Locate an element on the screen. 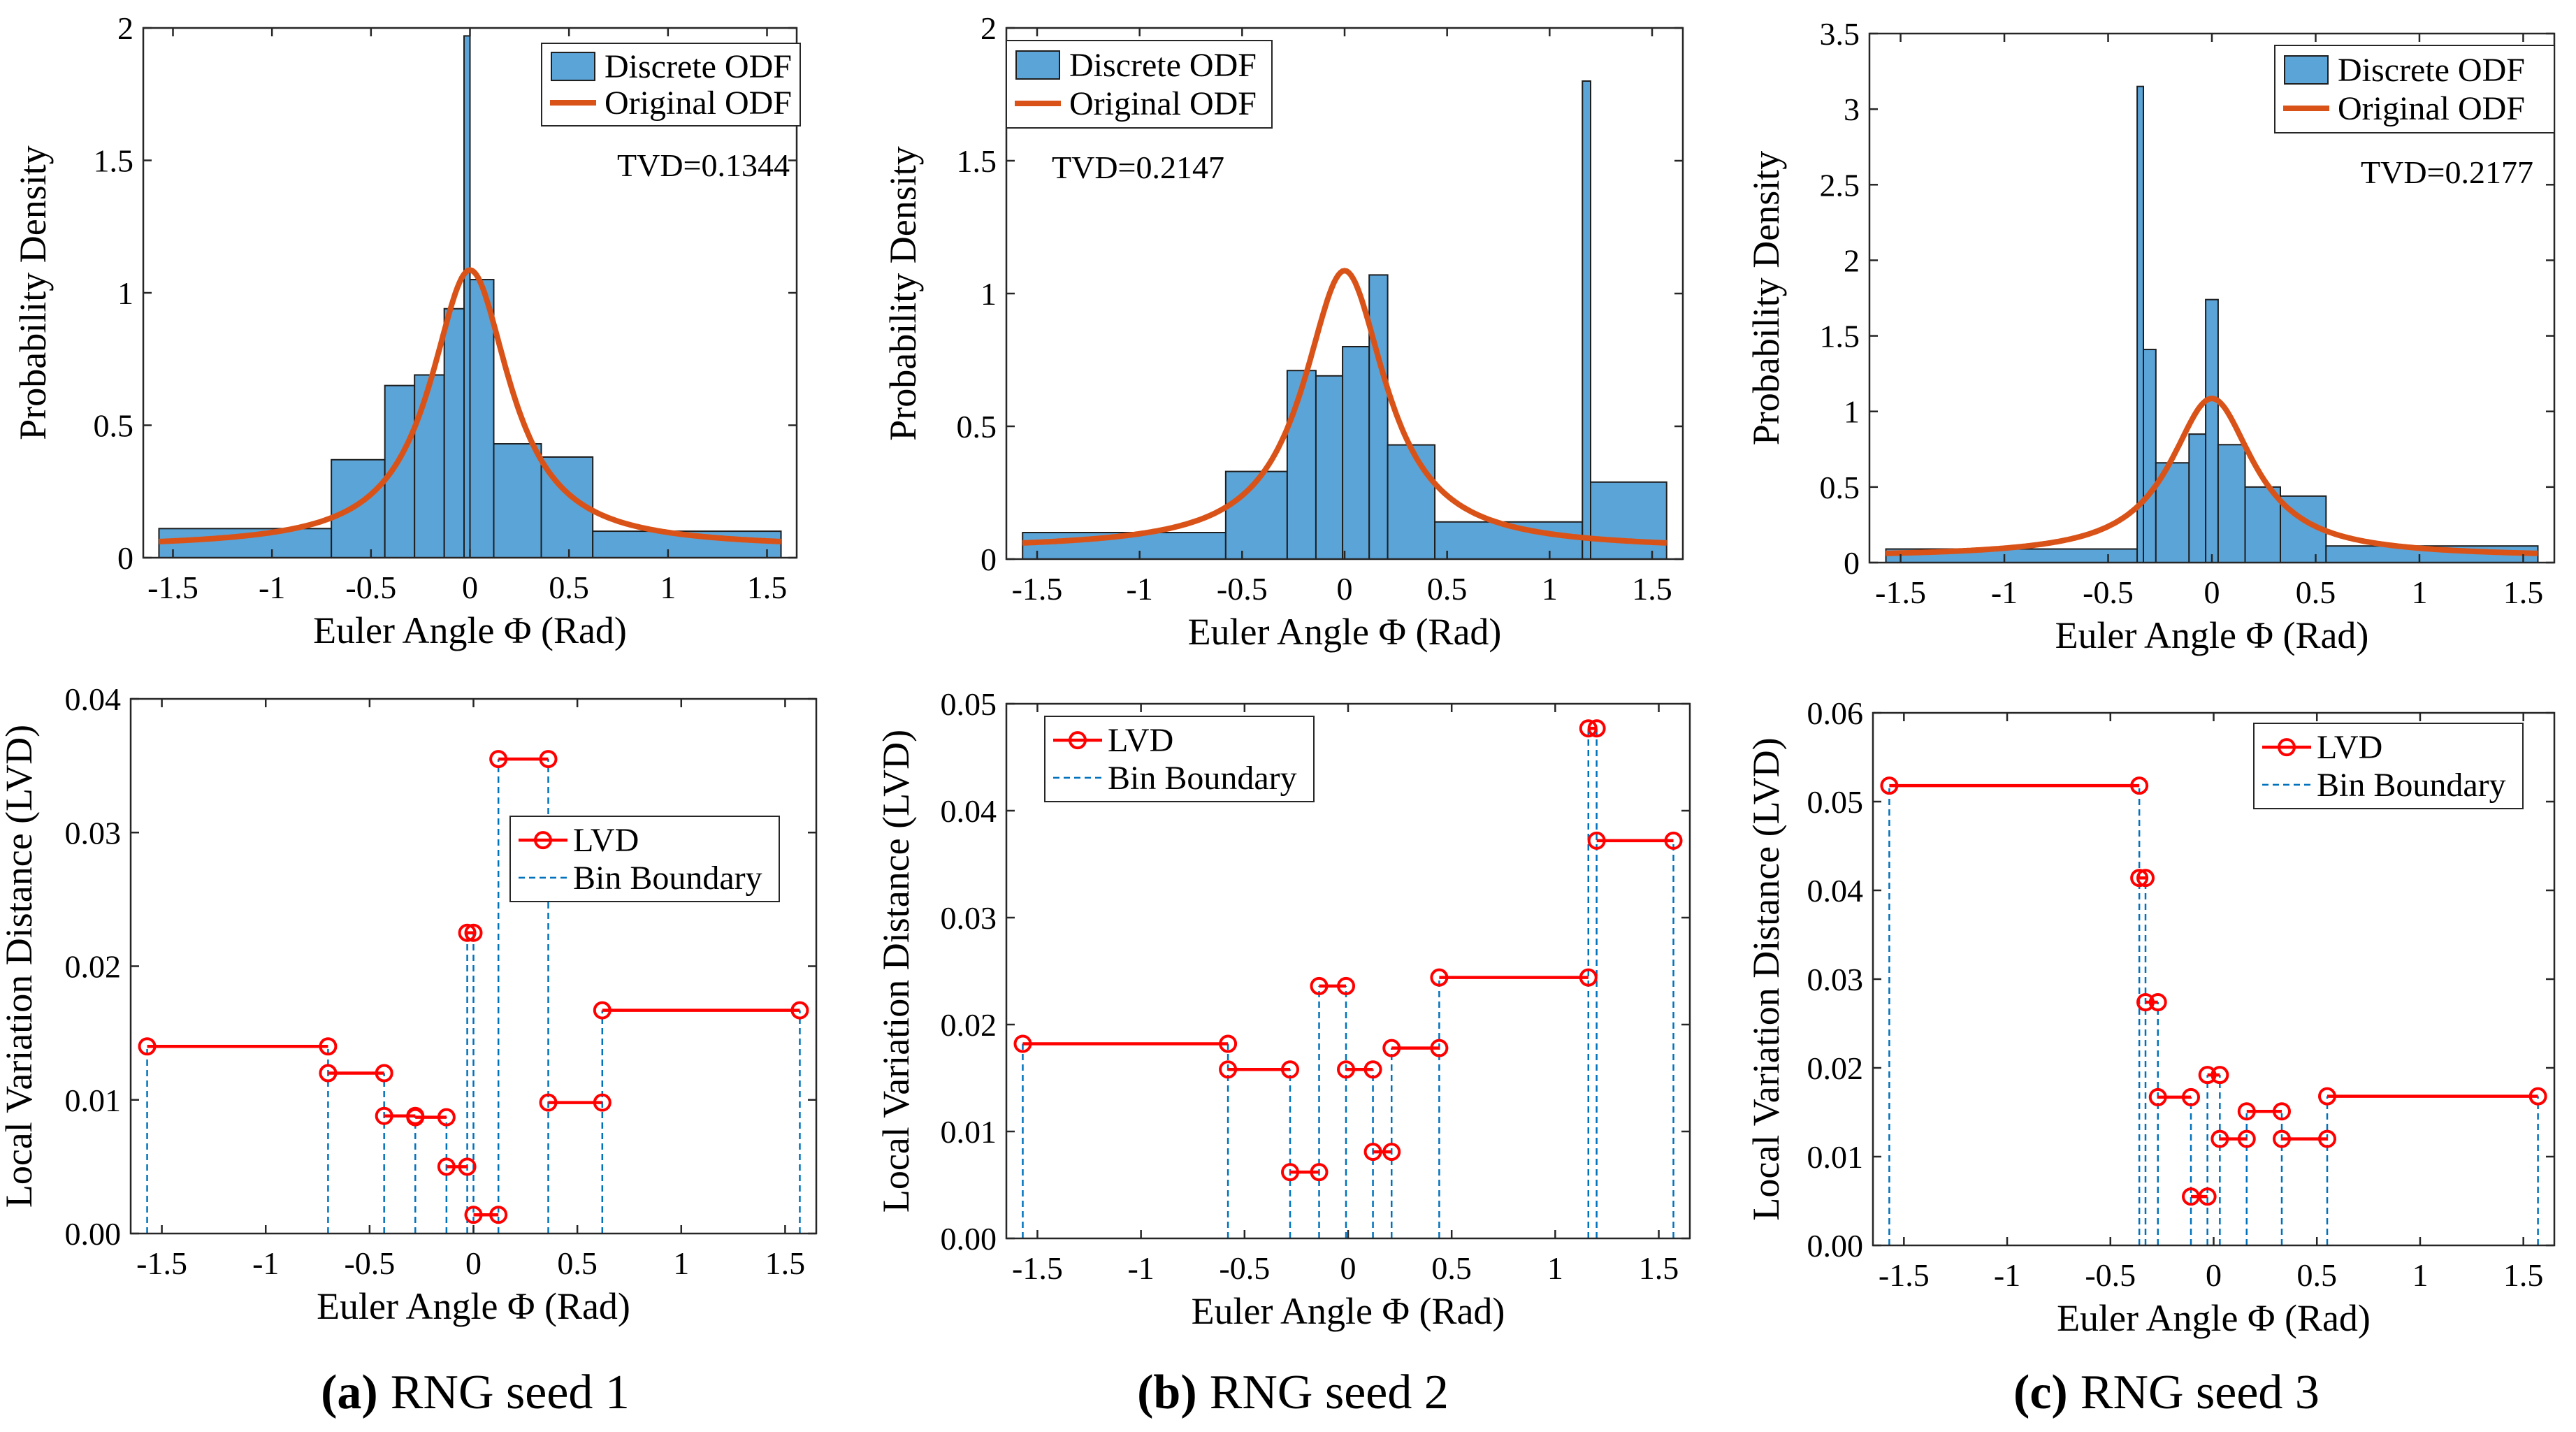  legend-label: LVD is located at coordinates (2350, 748).